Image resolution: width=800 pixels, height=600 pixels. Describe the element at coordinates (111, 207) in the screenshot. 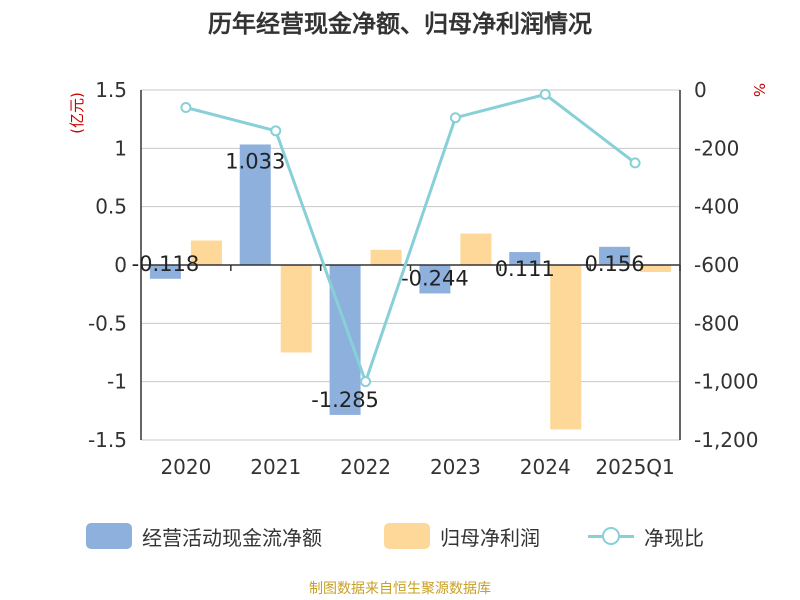

I see `left-tick-label: 0.5` at that location.